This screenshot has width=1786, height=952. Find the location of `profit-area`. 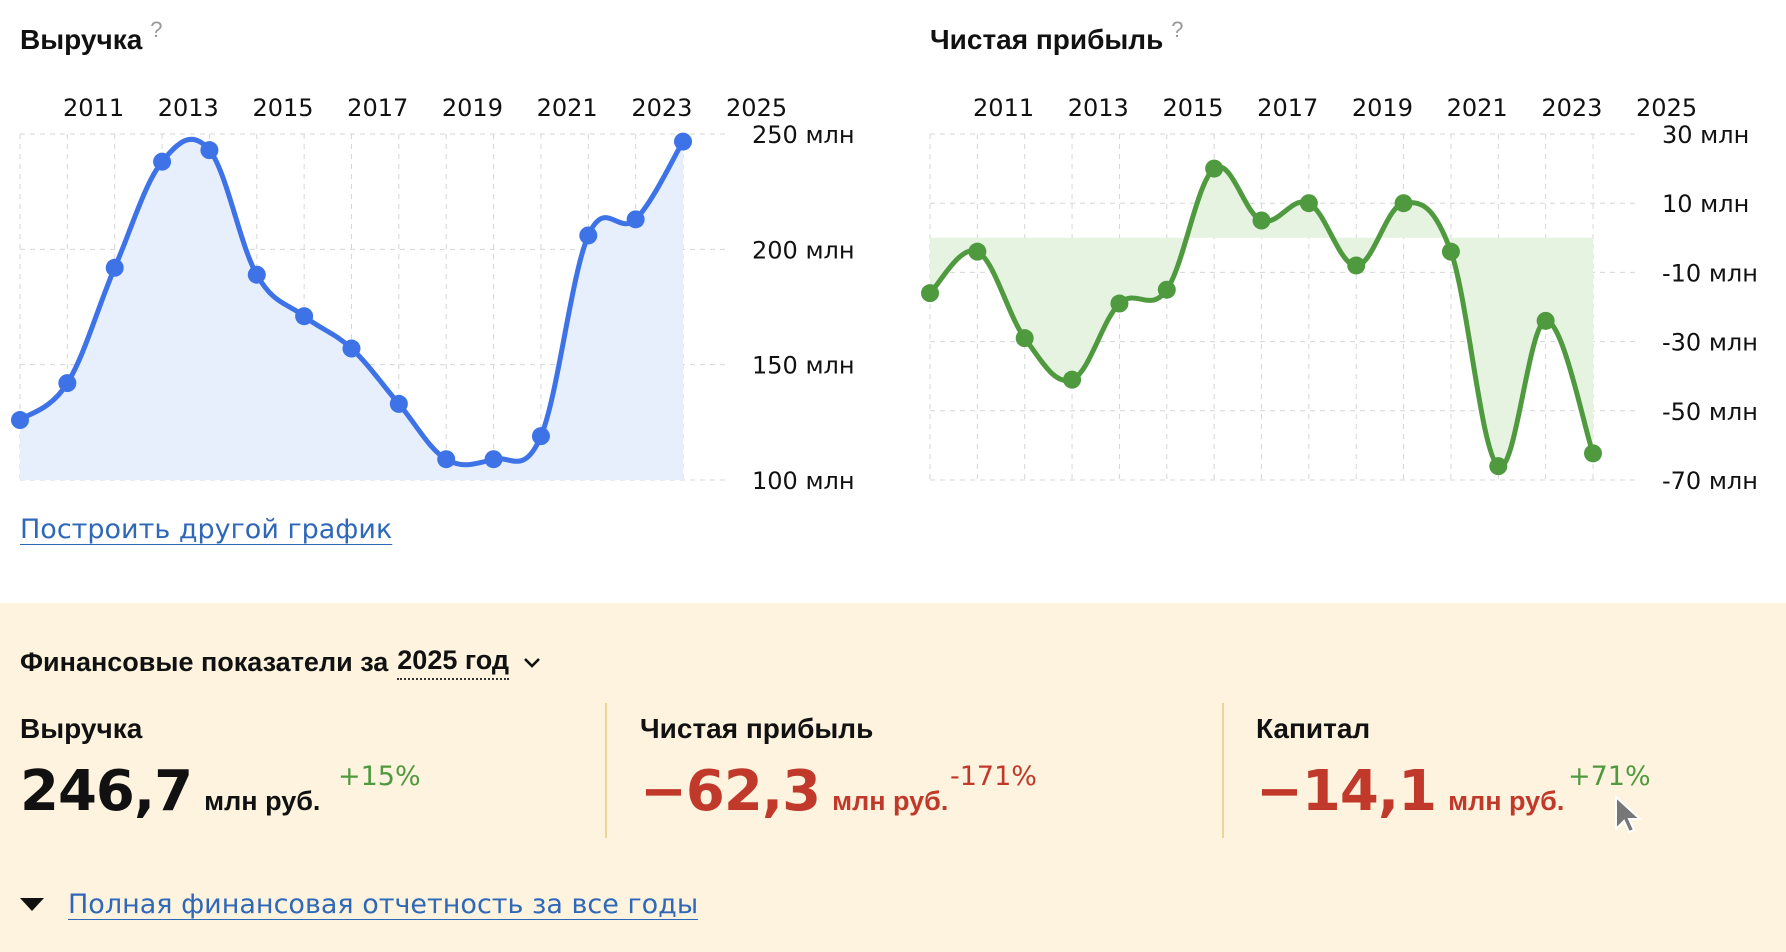

profit-area is located at coordinates (1261, 316).